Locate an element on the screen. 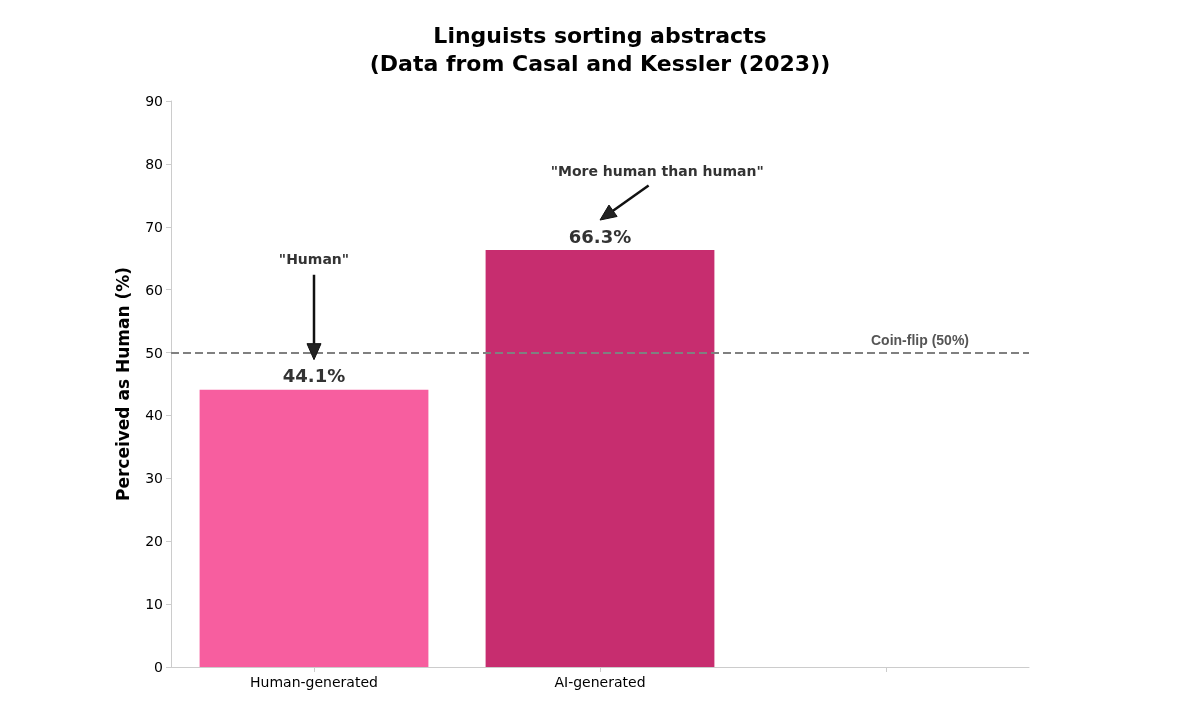 This screenshot has height=716, width=1200. x-tick-label: Human-generated is located at coordinates (314, 682).